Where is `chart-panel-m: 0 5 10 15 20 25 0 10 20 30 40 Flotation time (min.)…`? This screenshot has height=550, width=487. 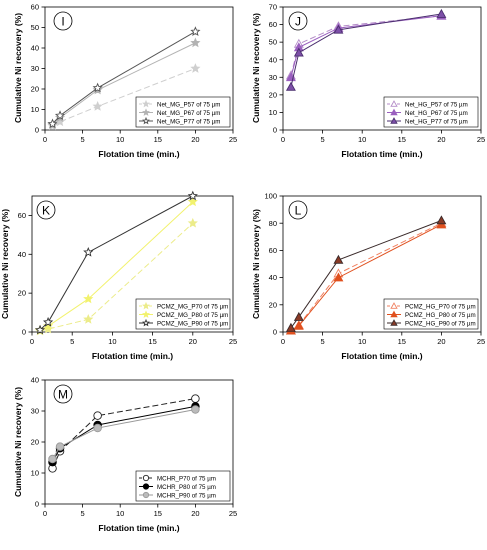 chart-panel-m: 0 5 10 15 20 25 0 10 20 30 40 Flotation time (min.)… is located at coordinates (125, 454).